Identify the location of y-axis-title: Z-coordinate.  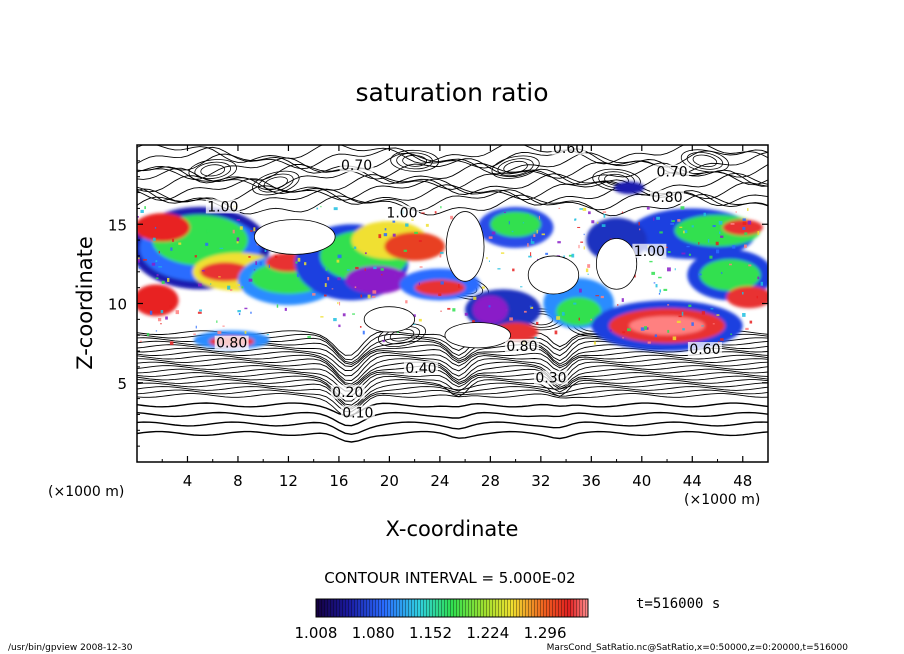
(85, 303).